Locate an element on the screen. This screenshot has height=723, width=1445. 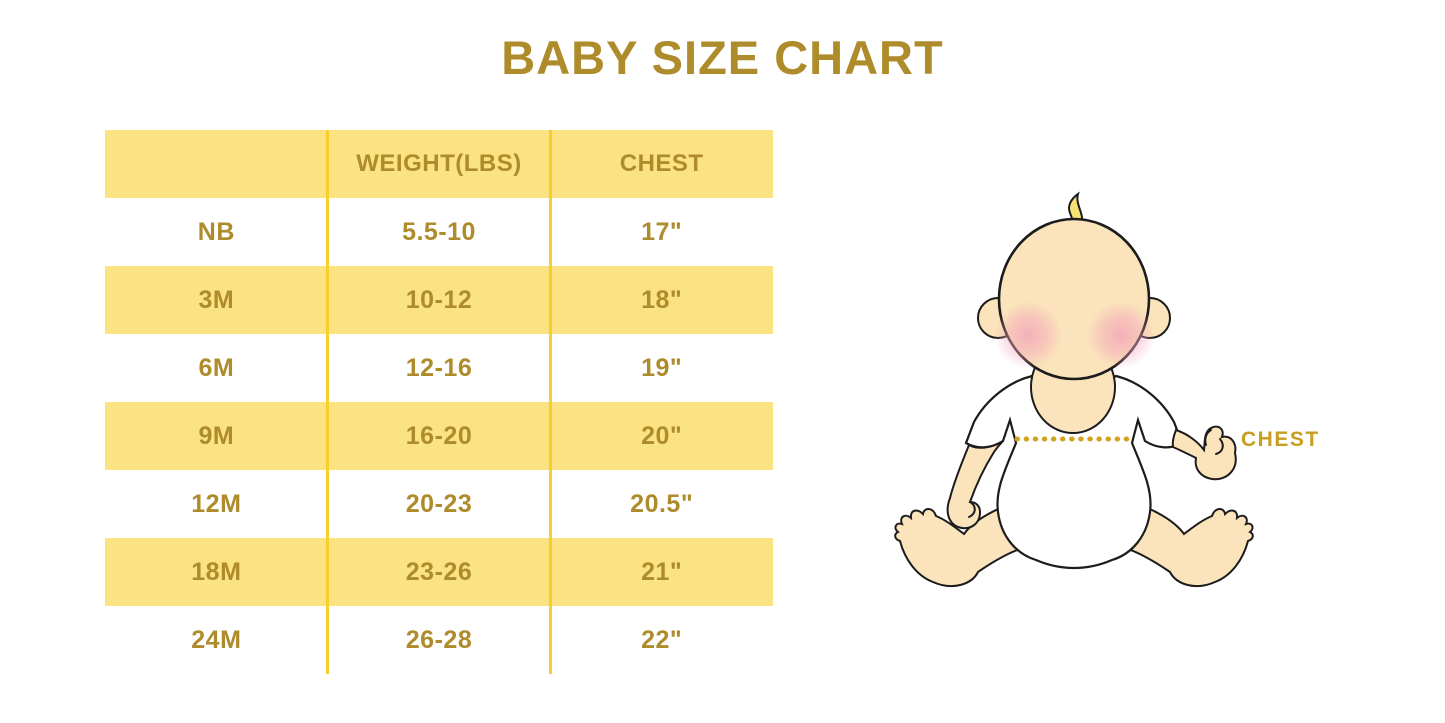
table-row-18m: 18M 23-26 21" is located at coordinates (439, 572).